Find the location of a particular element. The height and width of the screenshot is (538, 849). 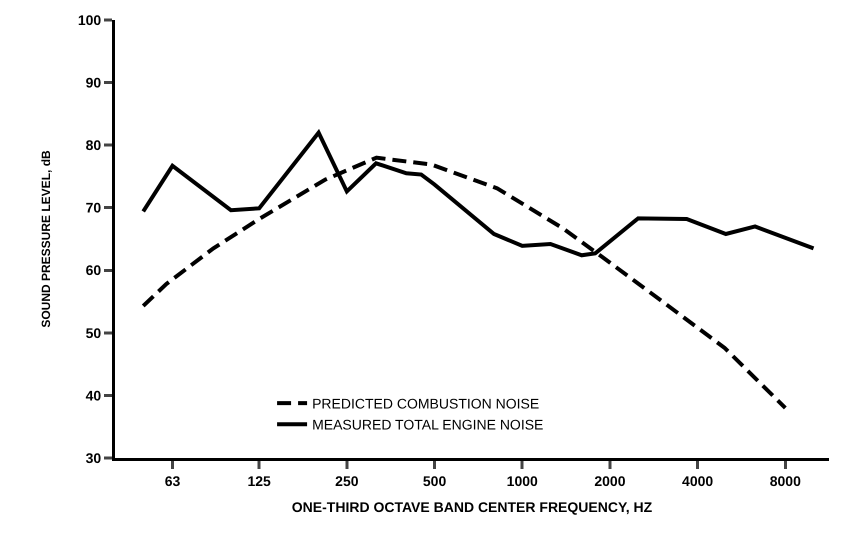

legend-label: MEASURED TOTAL ENGINE NOISE is located at coordinates (428, 424).